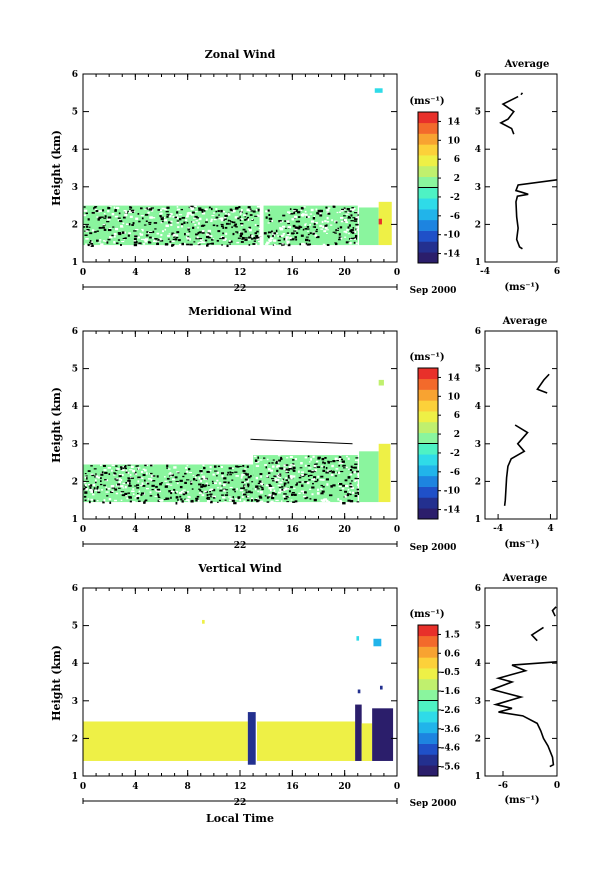 The image size is (610, 873). Describe the element at coordinates (452, 492) in the screenshot. I see `colorbar-tick-label: -10` at that location.